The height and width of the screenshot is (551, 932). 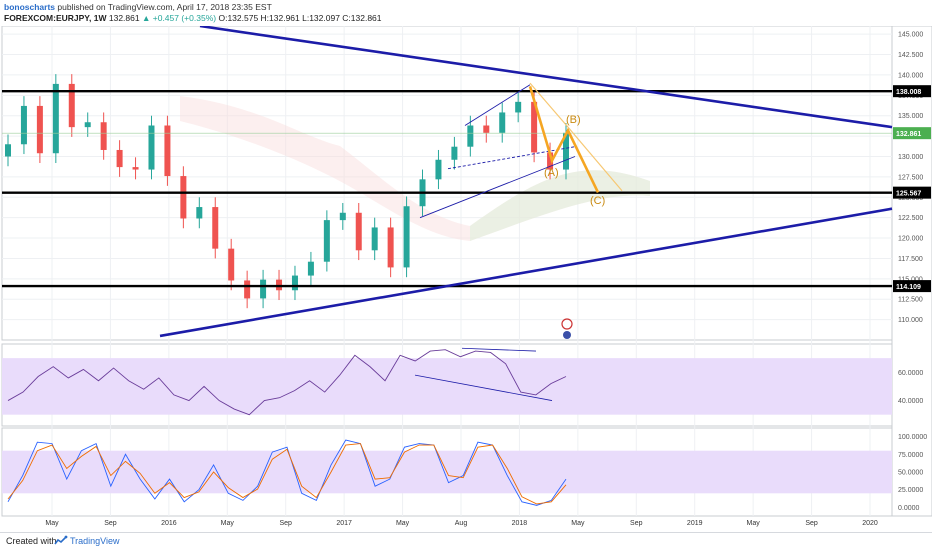 I want to click on footer: Created with TradingView, so click(x=466, y=541).